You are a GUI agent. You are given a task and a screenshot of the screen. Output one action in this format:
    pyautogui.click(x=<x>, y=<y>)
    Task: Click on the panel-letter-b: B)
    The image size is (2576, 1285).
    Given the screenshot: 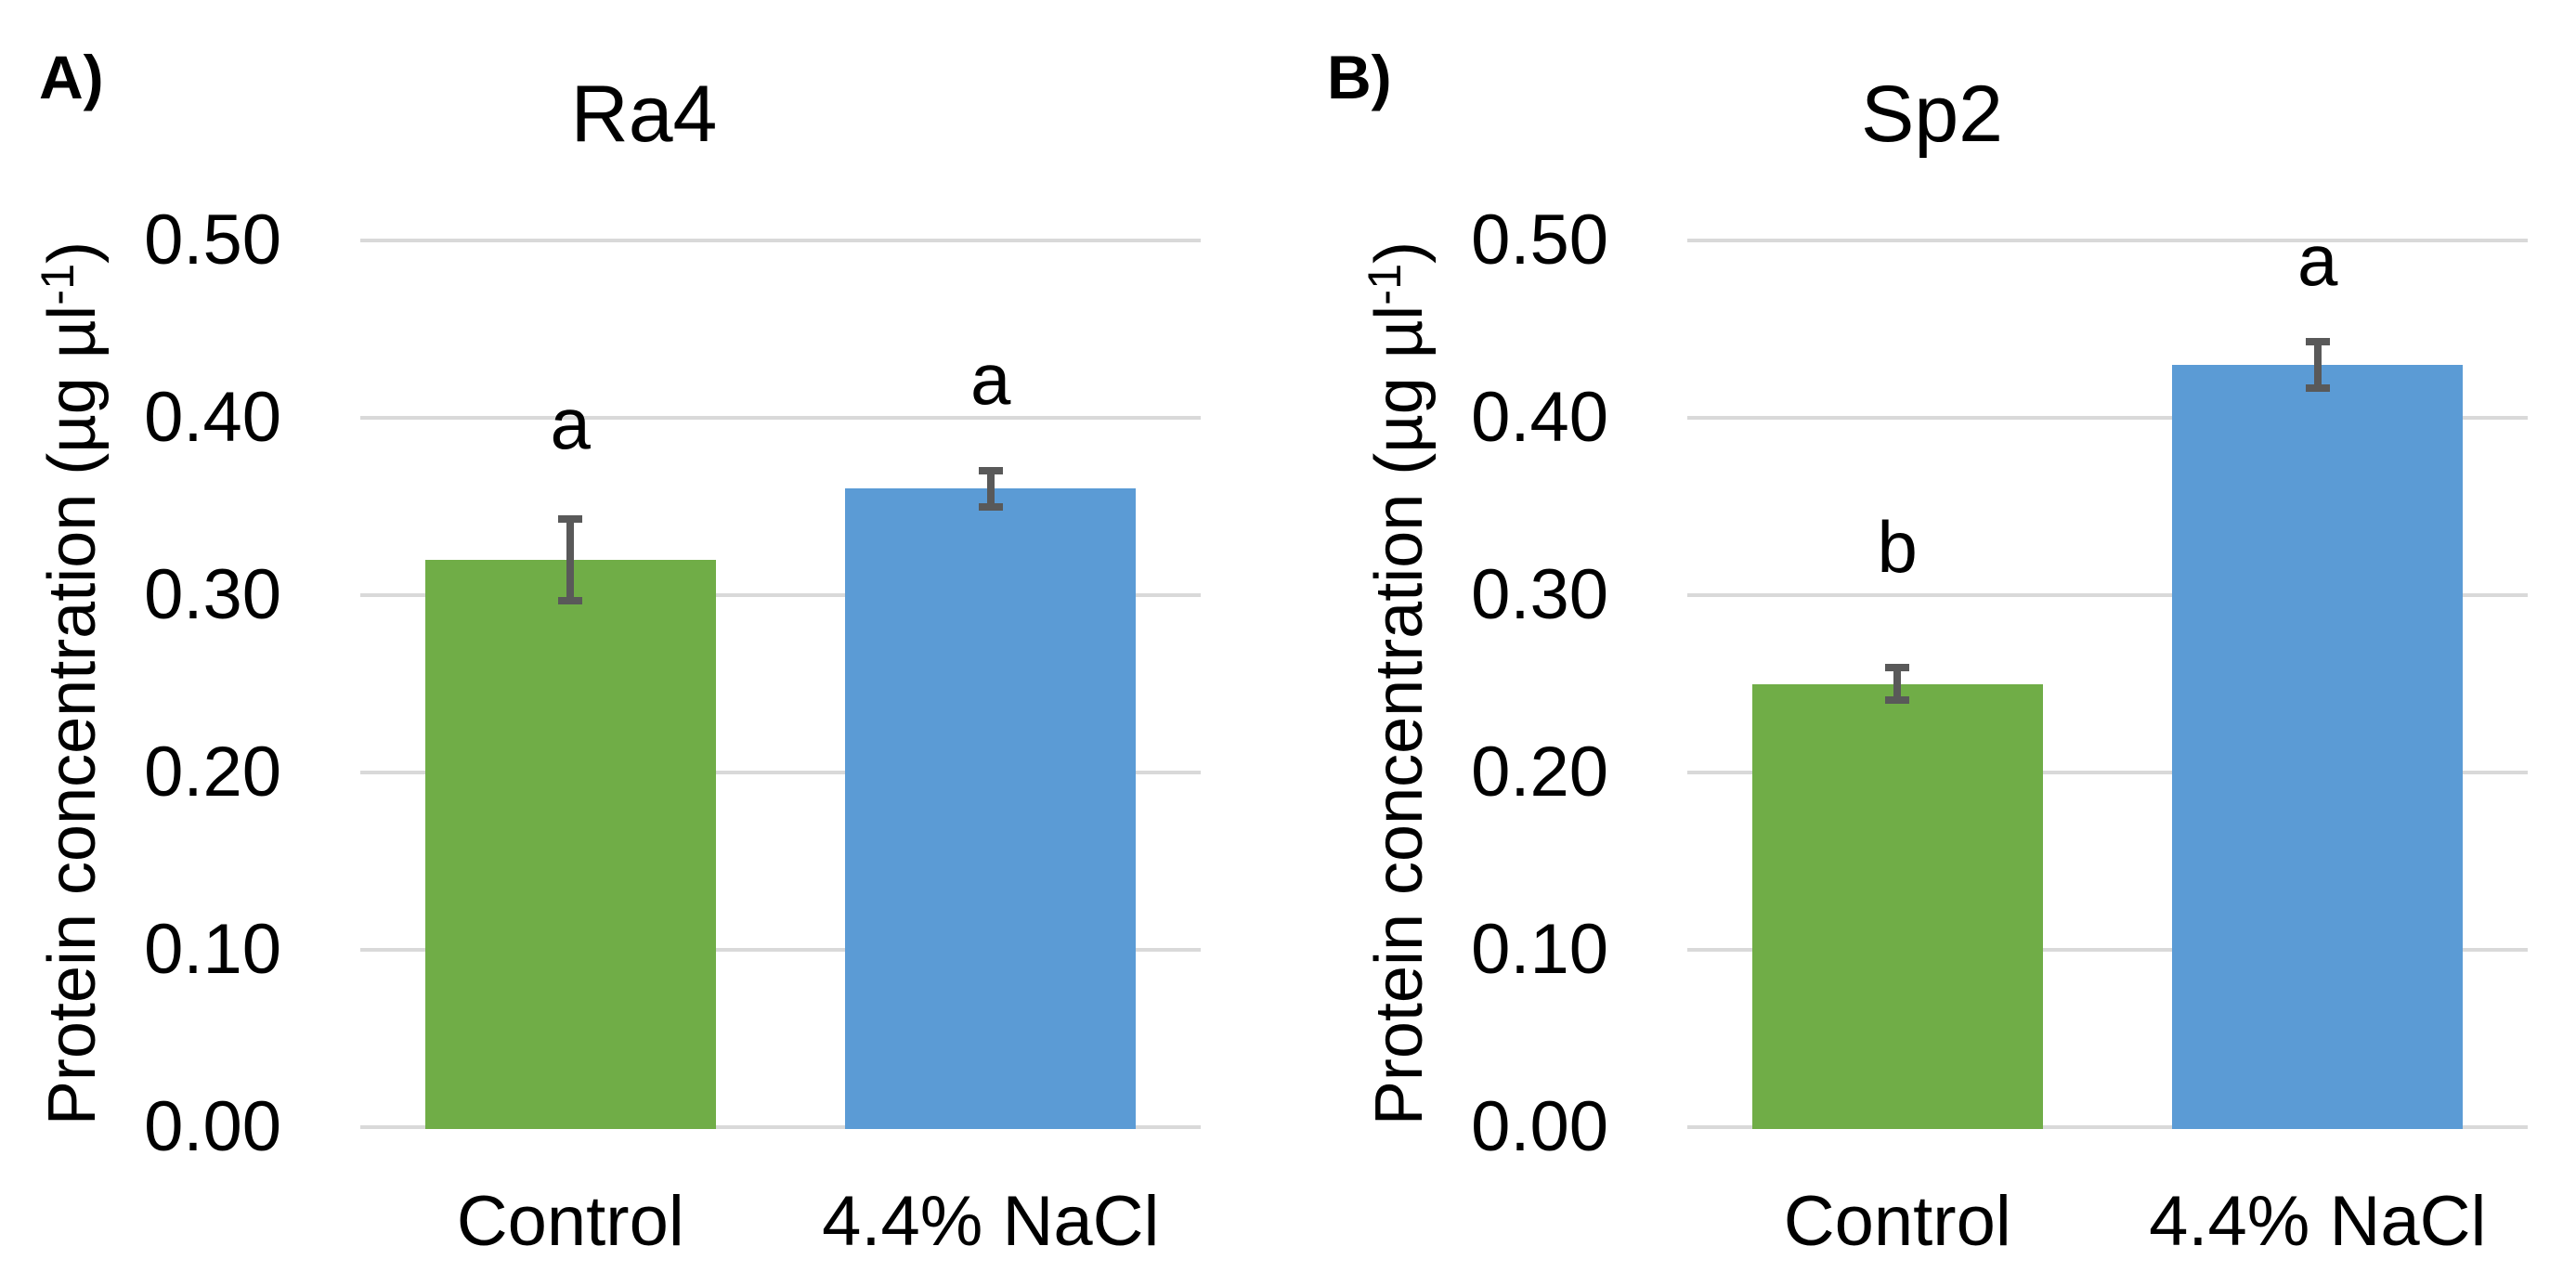 What is the action you would take?
    pyautogui.click(x=1359, y=77)
    